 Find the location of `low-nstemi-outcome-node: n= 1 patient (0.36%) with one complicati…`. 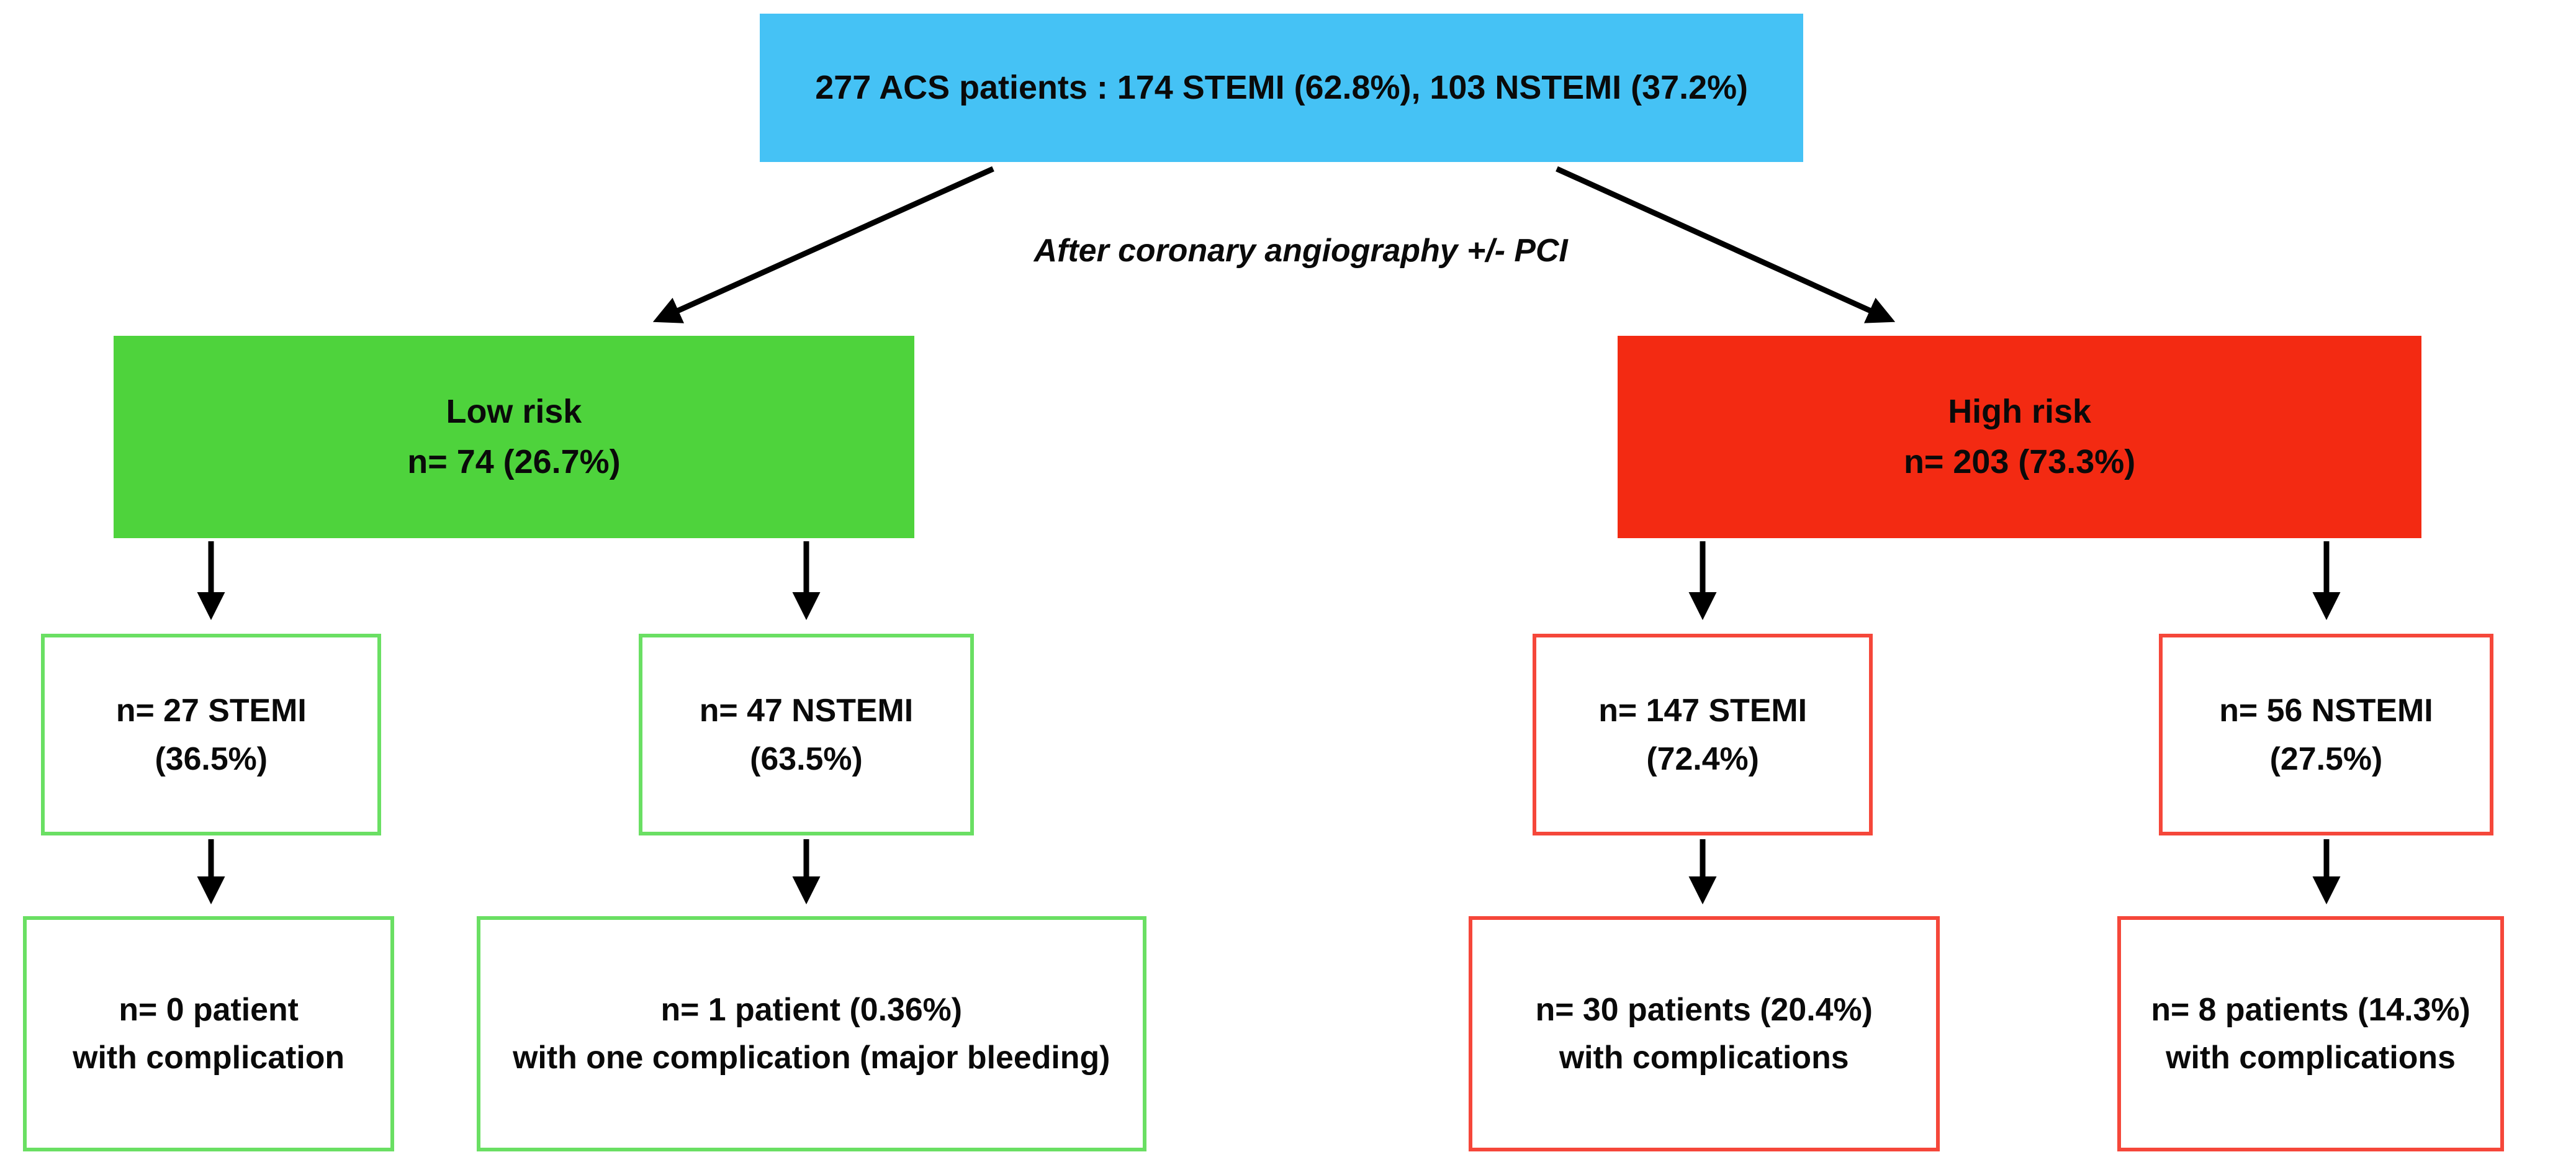

low-nstemi-outcome-node: n= 1 patient (0.36%) with one complicati… is located at coordinates (811, 1034).